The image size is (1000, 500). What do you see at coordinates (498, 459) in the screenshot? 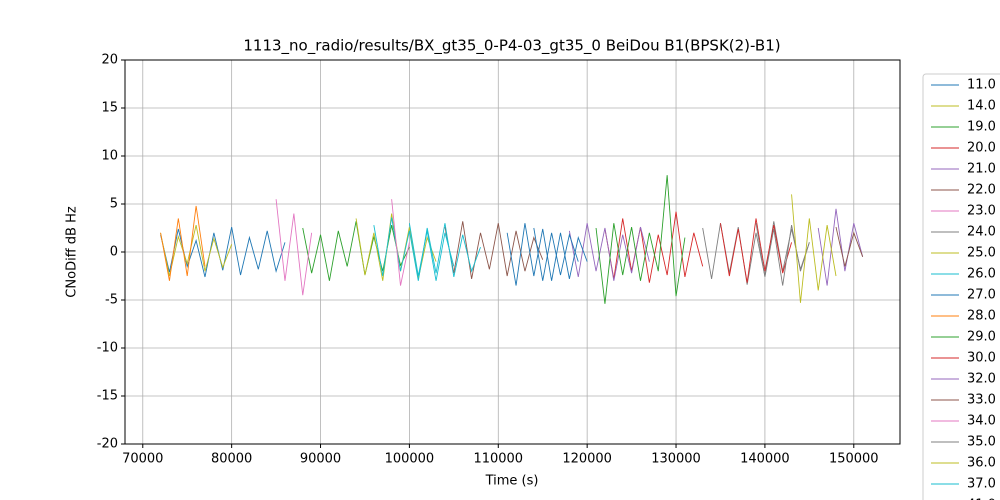
I see `x-tick-label: 110000` at bounding box center [498, 459].